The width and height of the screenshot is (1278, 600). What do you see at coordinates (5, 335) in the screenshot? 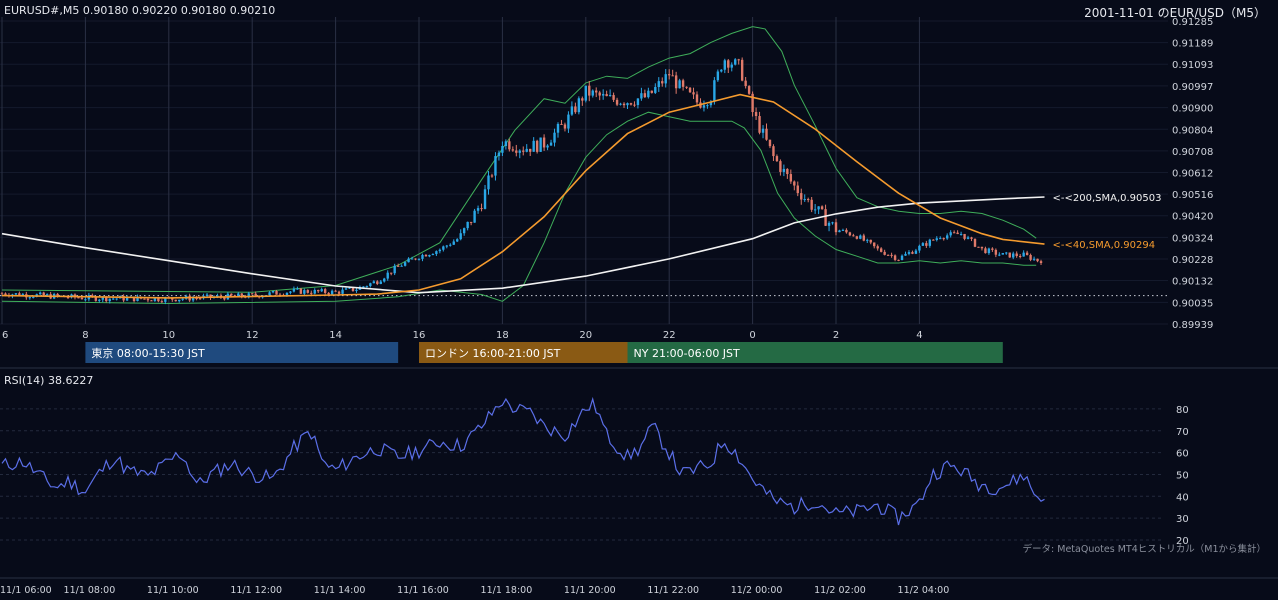
I see `hour-tick-label: 6` at bounding box center [5, 335].